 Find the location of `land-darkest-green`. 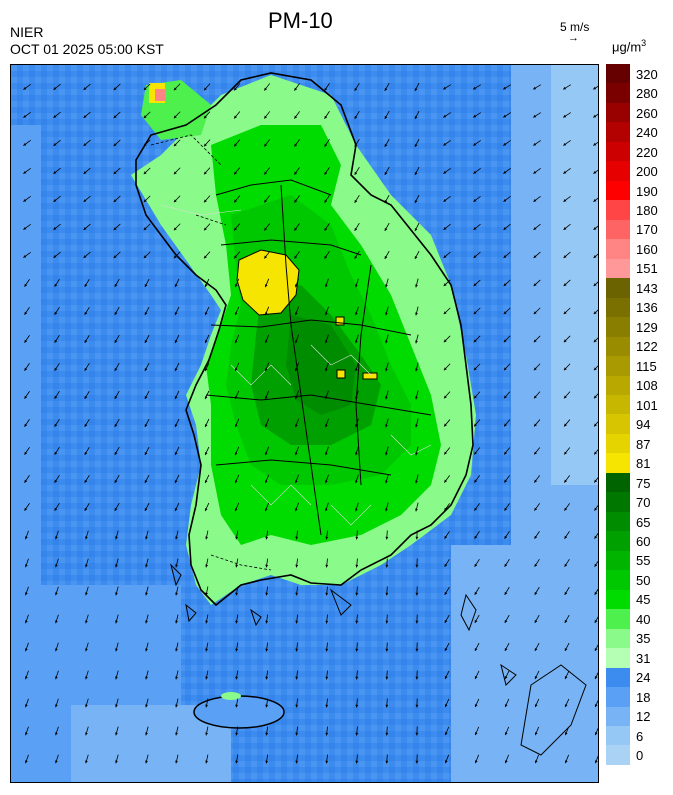

land-darkest-green is located at coordinates (321, 365).